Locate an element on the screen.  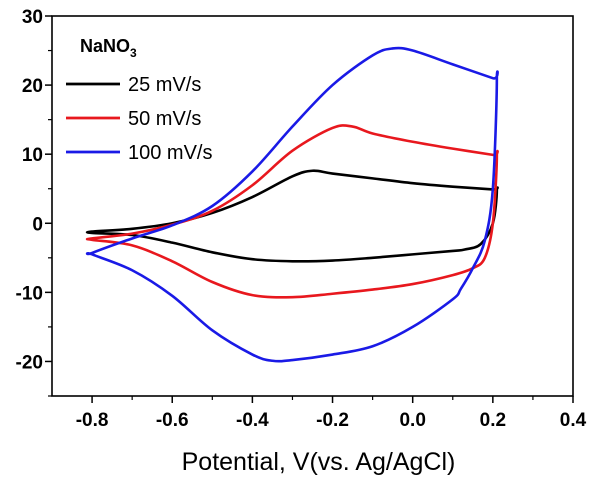
y-tick-label: -20 is located at coordinates (29, 362).